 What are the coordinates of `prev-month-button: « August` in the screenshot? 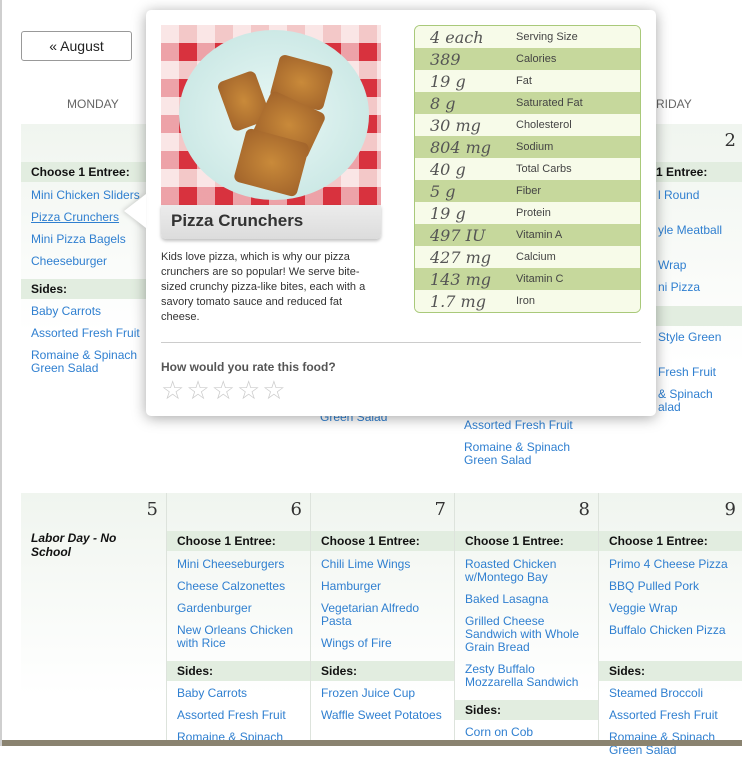 It's located at (76, 46).